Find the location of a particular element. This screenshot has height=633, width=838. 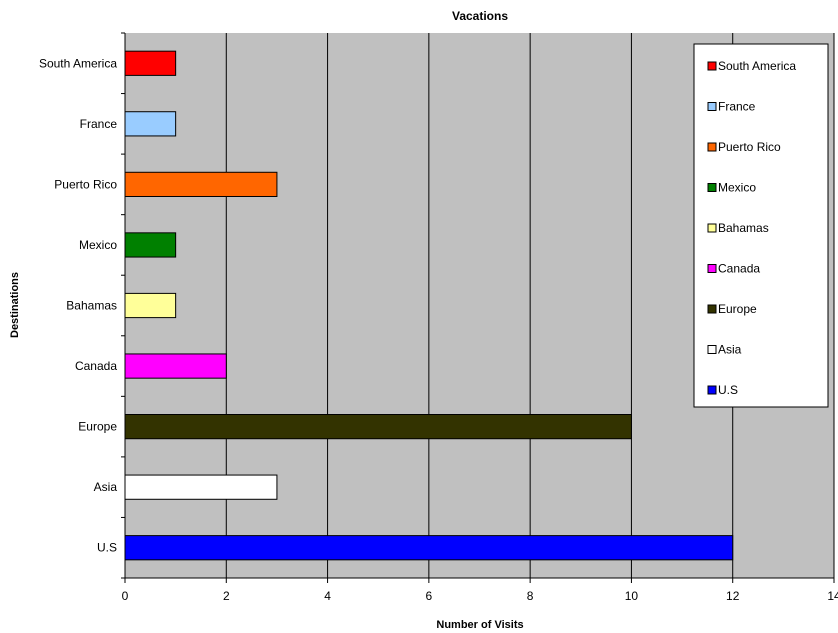

y-tick-label: Asia is located at coordinates (106, 487).